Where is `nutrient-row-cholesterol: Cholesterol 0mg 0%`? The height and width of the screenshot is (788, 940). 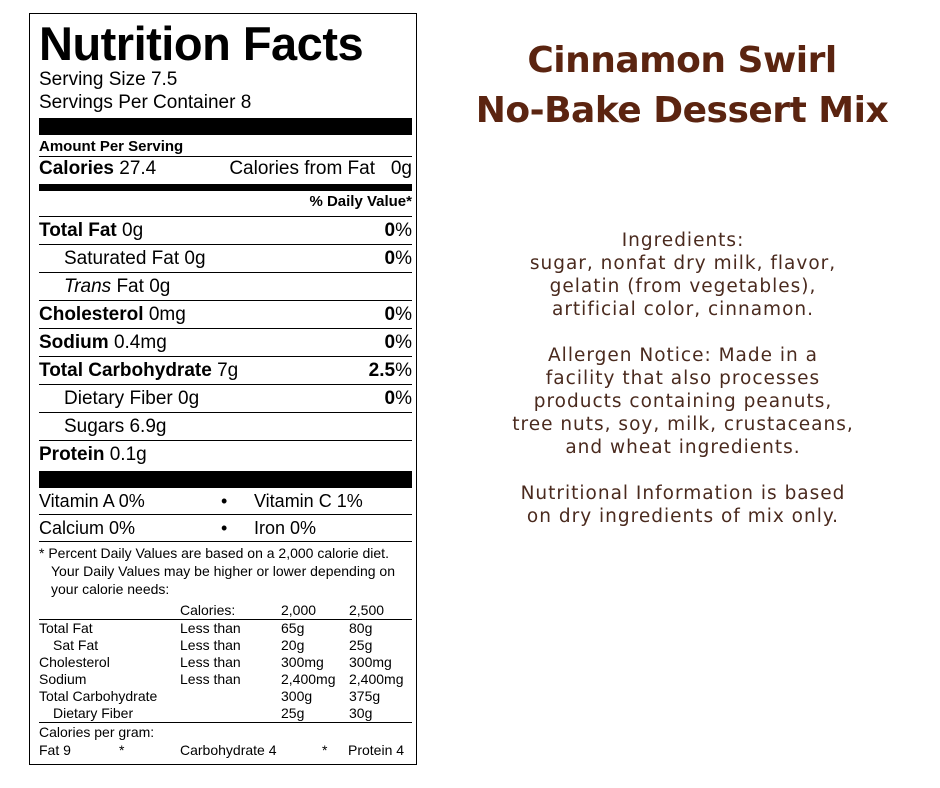 nutrient-row-cholesterol: Cholesterol 0mg 0% is located at coordinates (225, 314).